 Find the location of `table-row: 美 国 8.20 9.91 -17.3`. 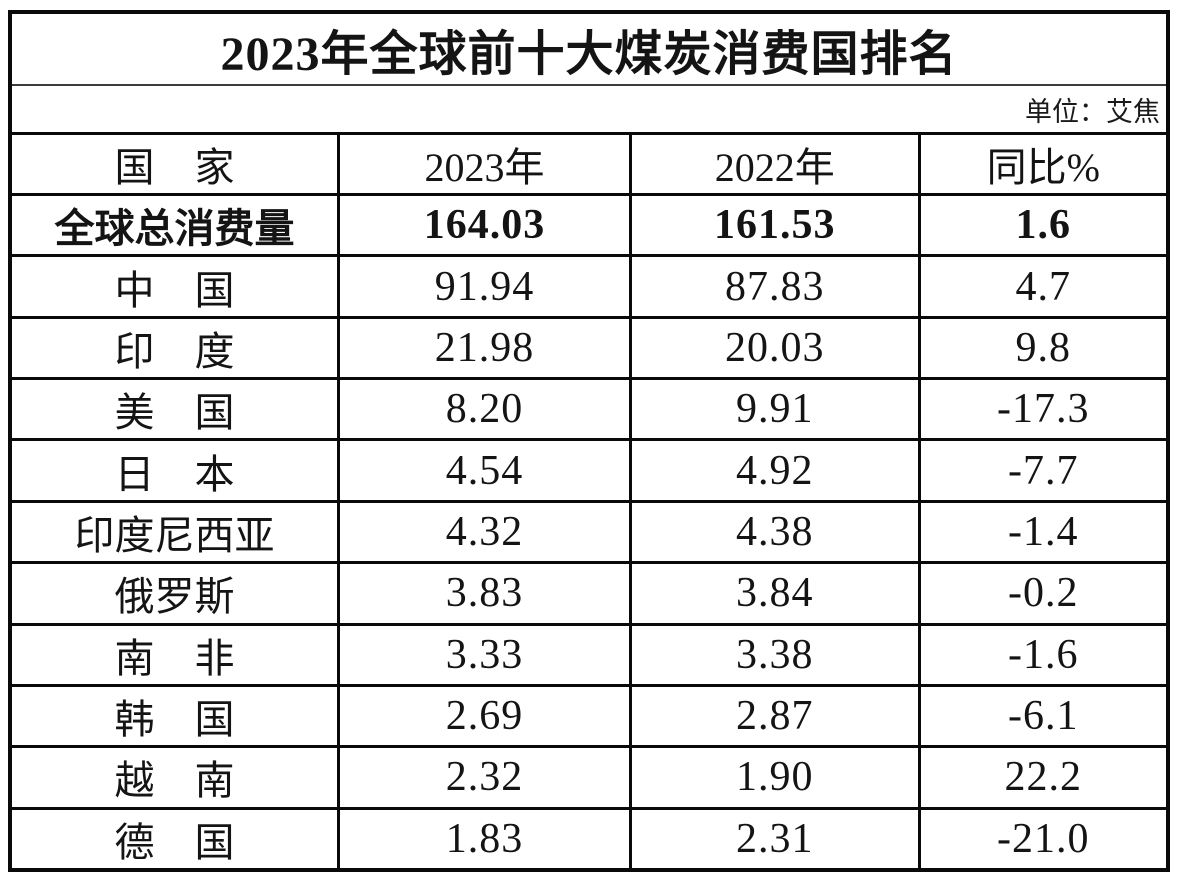

table-row: 美 国 8.20 9.91 -17.3 is located at coordinates (589, 409).